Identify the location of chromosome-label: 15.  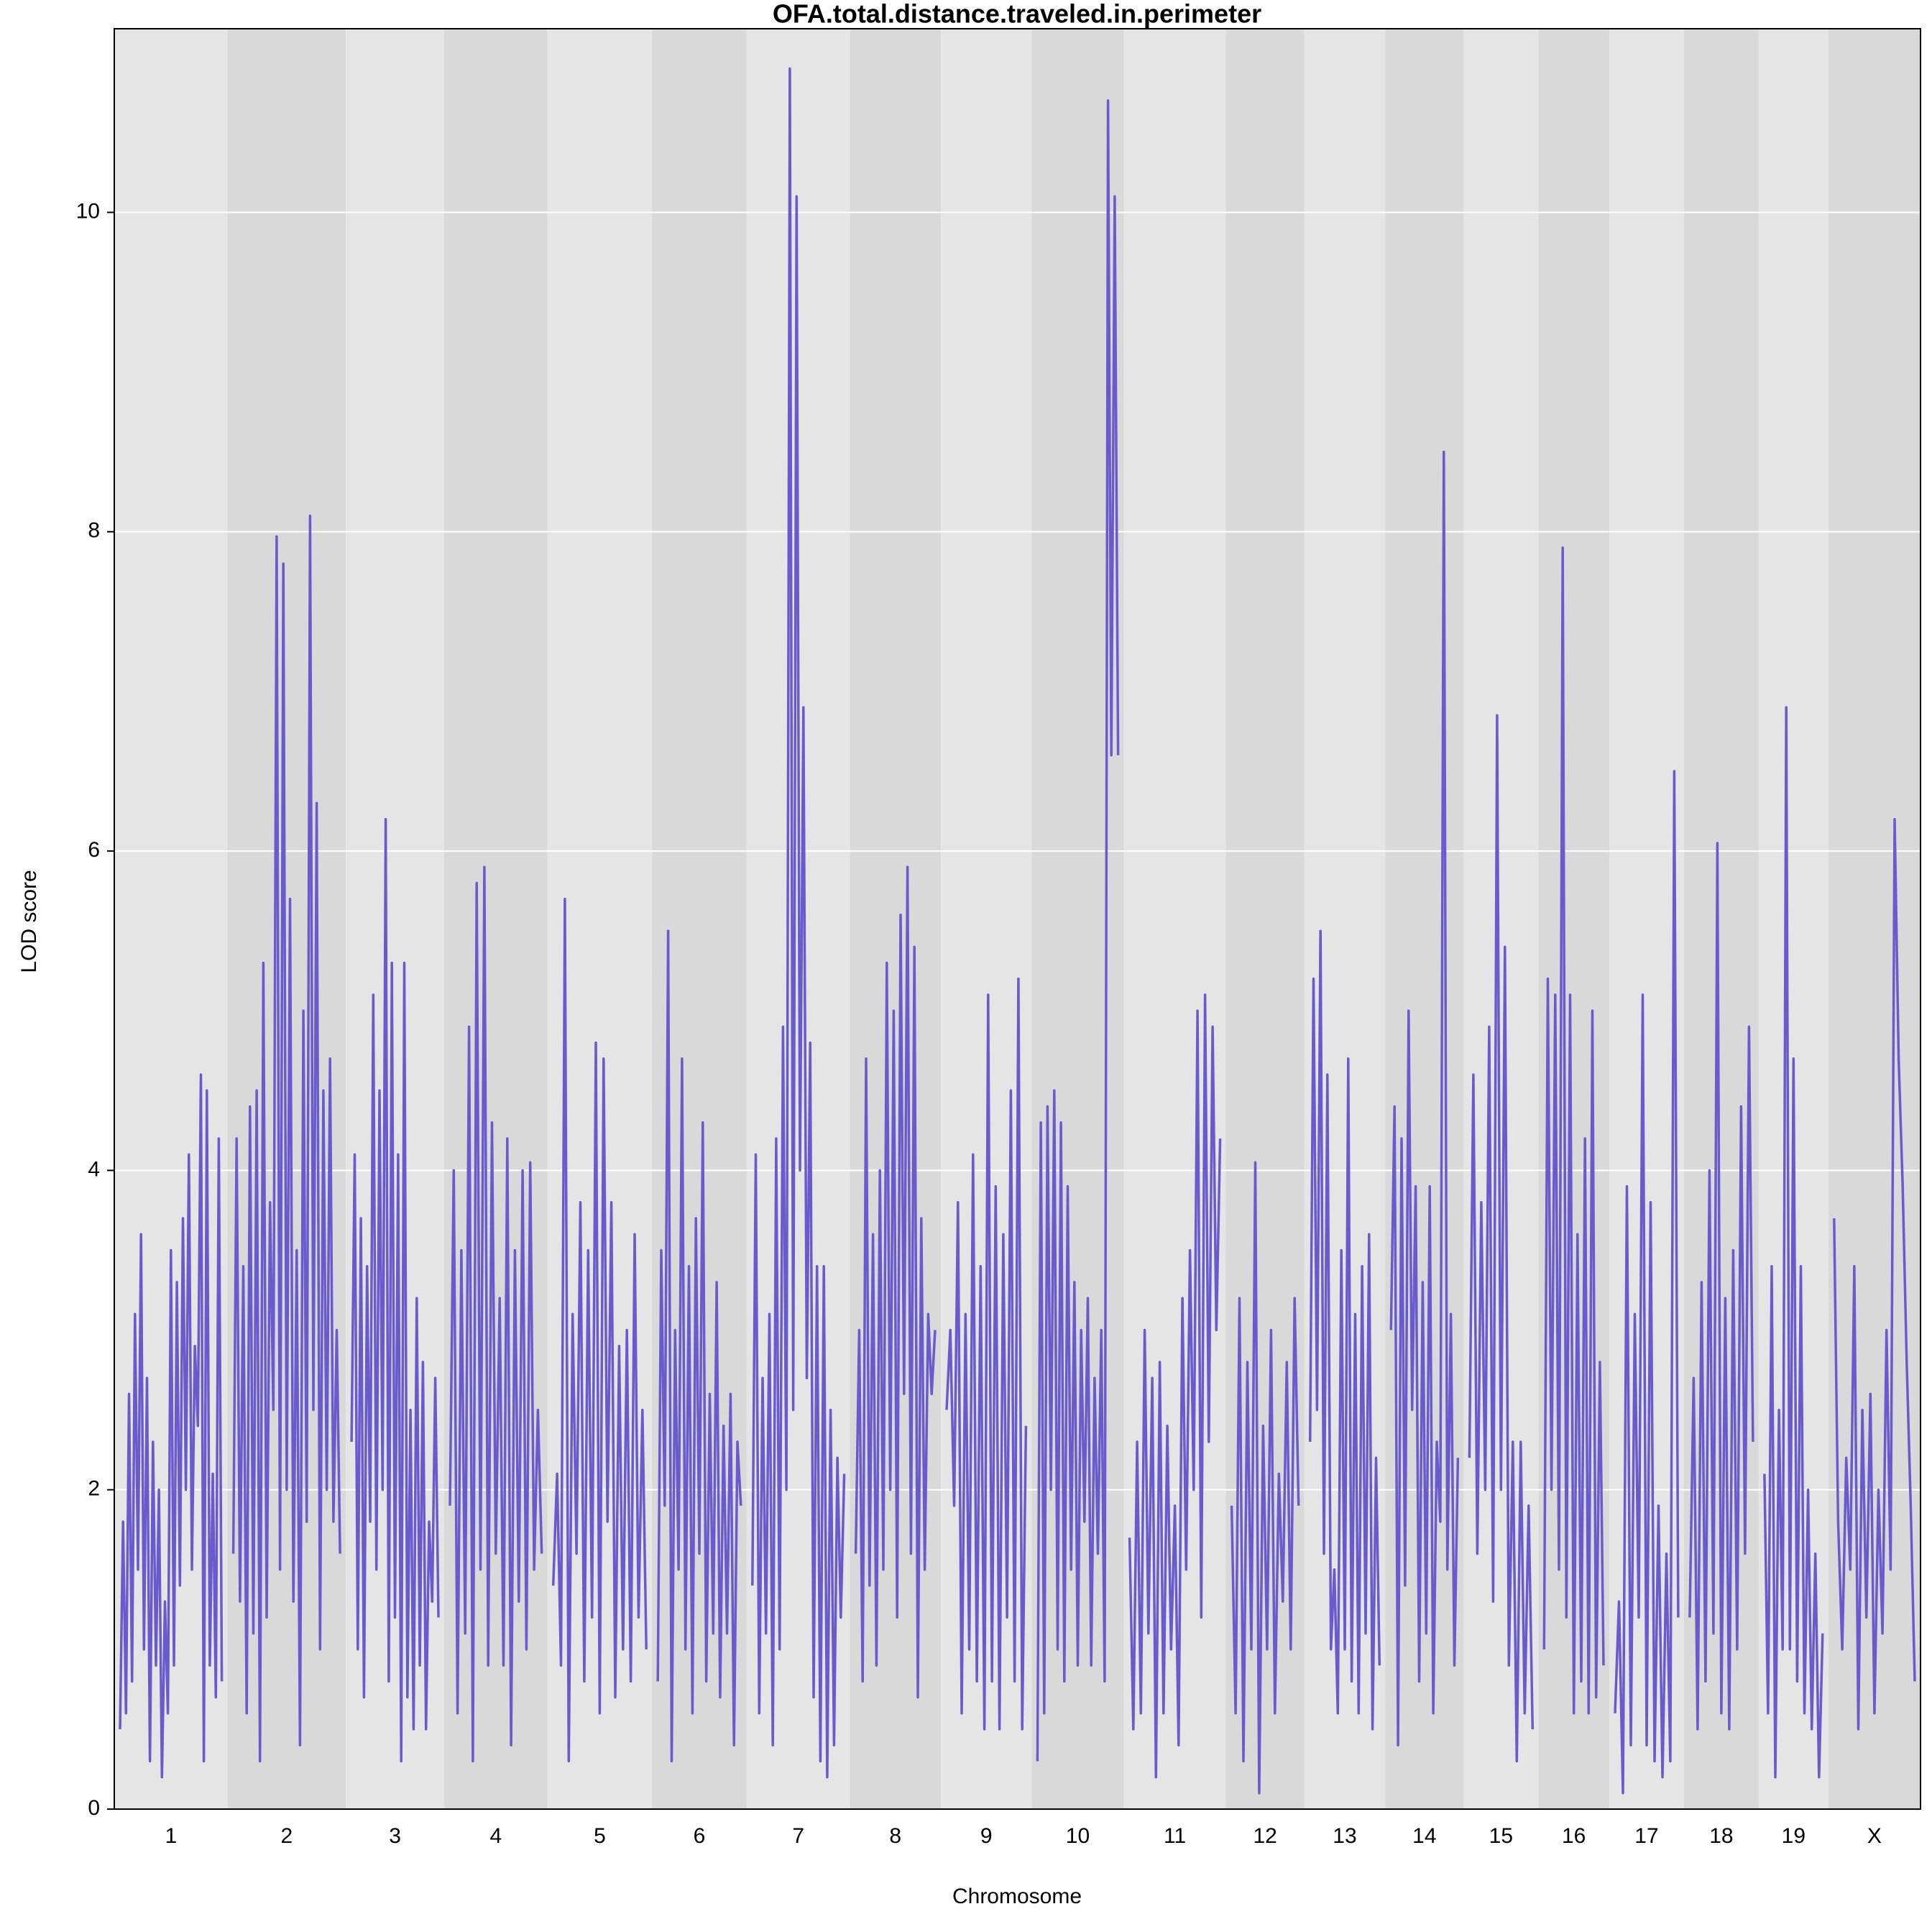
(1501, 1836).